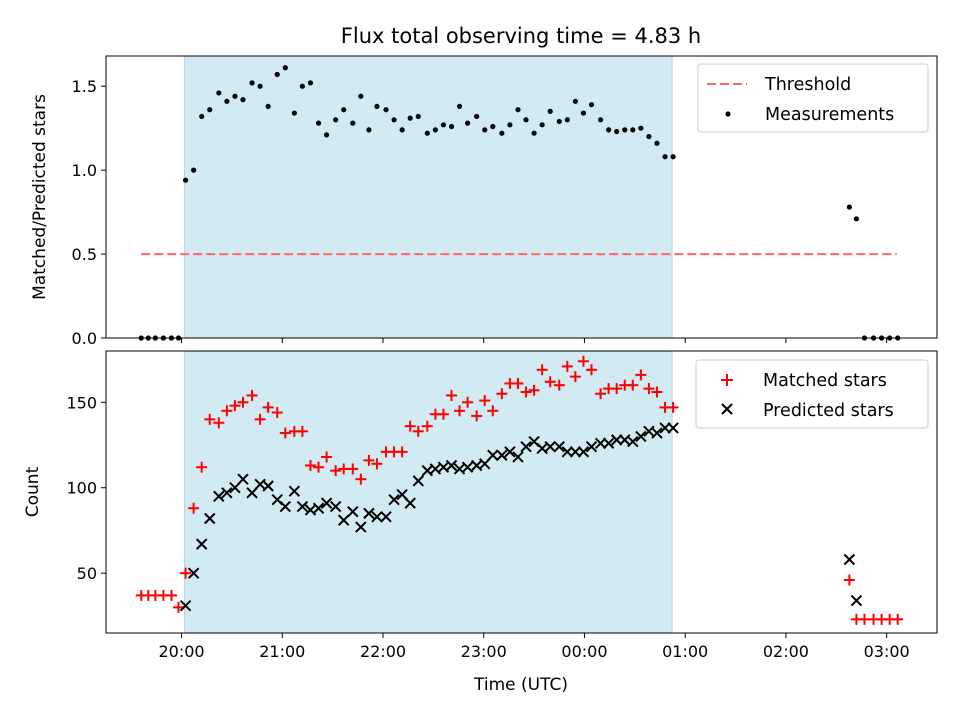  Describe the element at coordinates (383, 651) in the screenshot. I see `x-tick-label: 22:00` at that location.